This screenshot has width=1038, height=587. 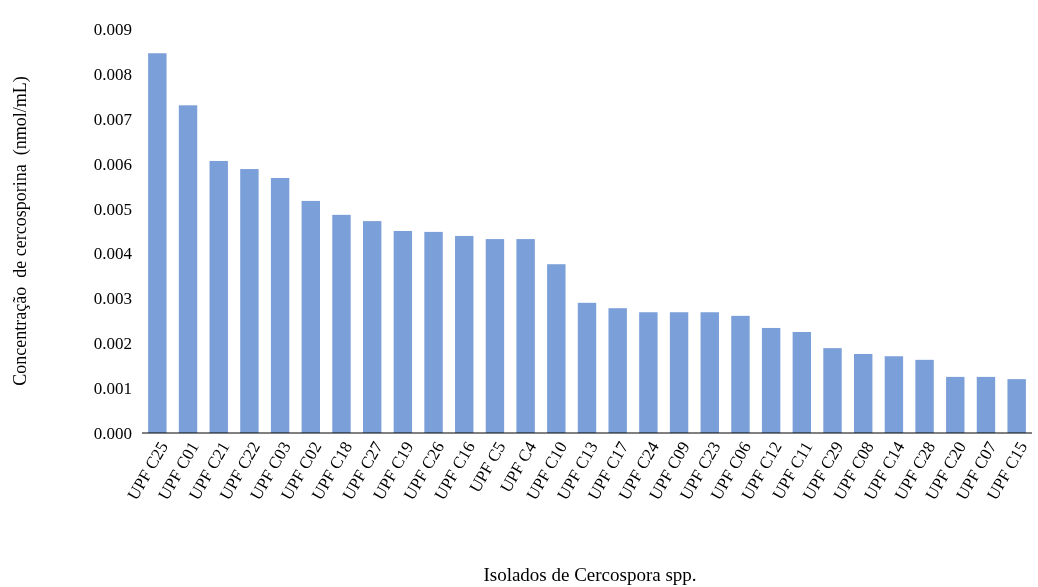 What do you see at coordinates (20, 231) in the screenshot?
I see `y-axis-title: Concentração de cercosporina (nmol/mL)` at bounding box center [20, 231].